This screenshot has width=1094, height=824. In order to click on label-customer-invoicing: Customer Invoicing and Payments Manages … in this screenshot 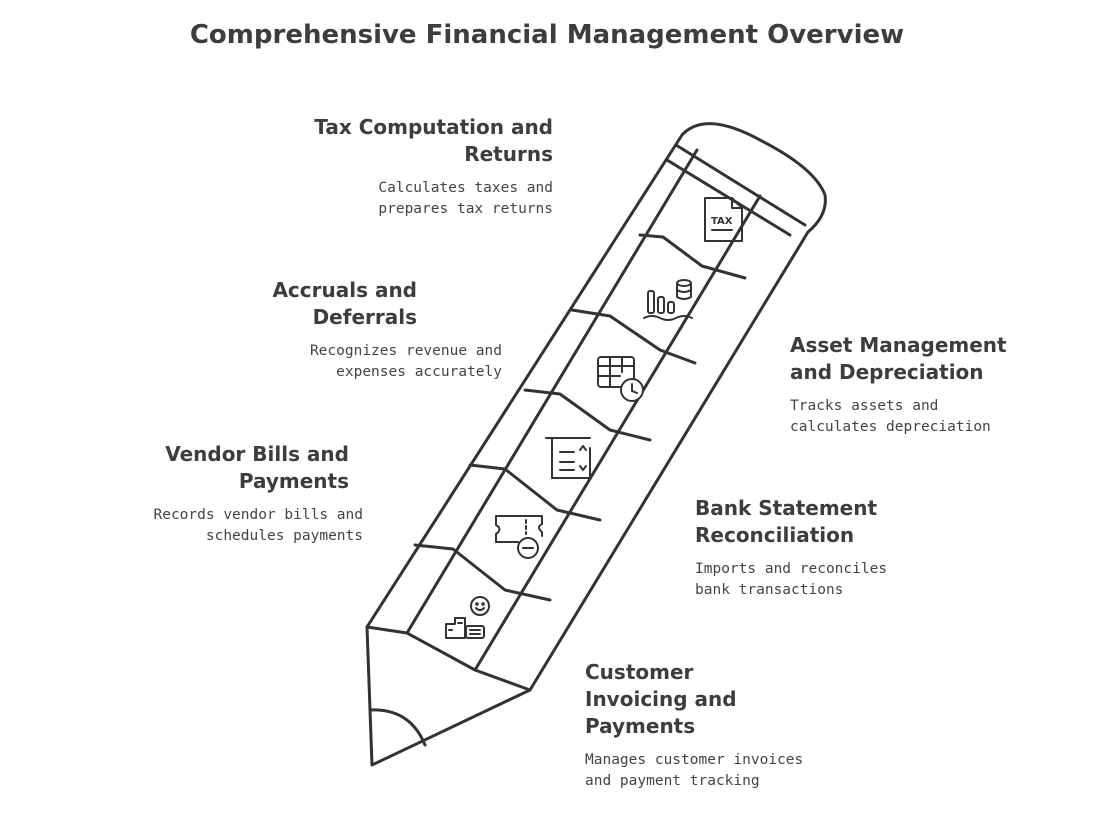, I will do `click(705, 725)`.